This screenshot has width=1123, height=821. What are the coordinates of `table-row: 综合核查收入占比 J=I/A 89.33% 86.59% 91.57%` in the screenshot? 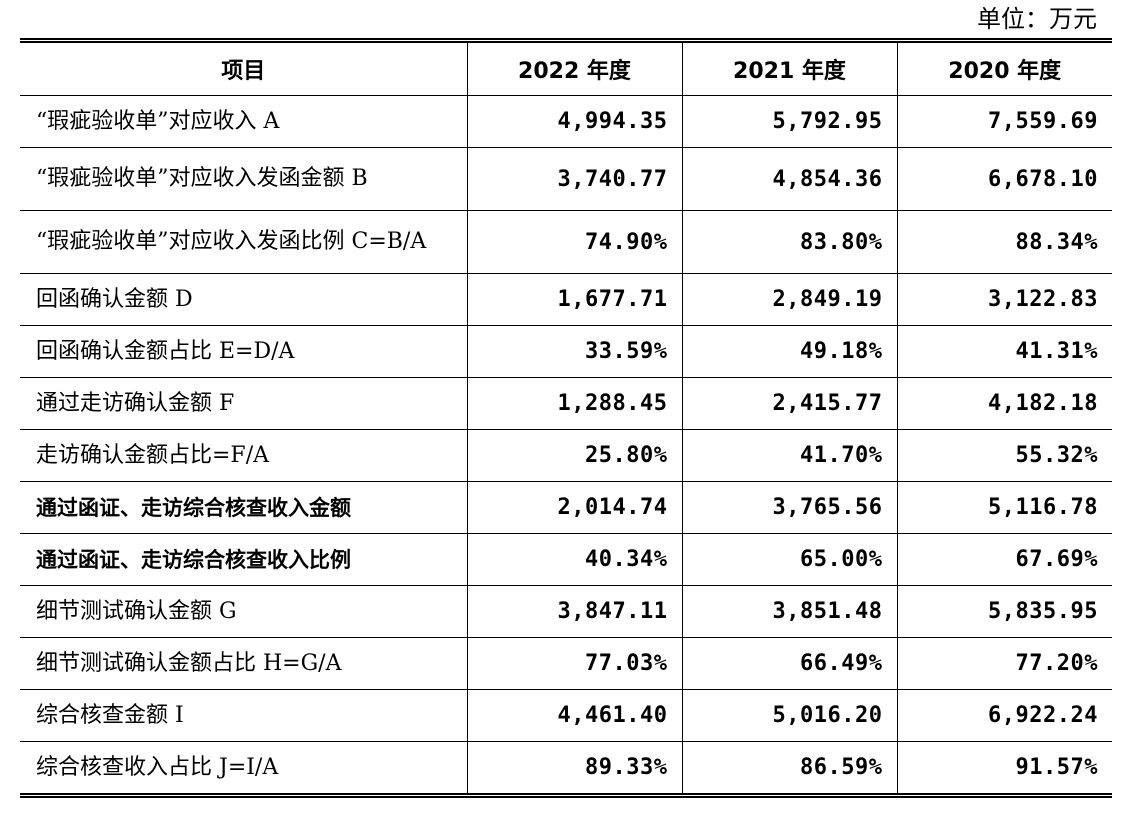 It's located at (566, 768).